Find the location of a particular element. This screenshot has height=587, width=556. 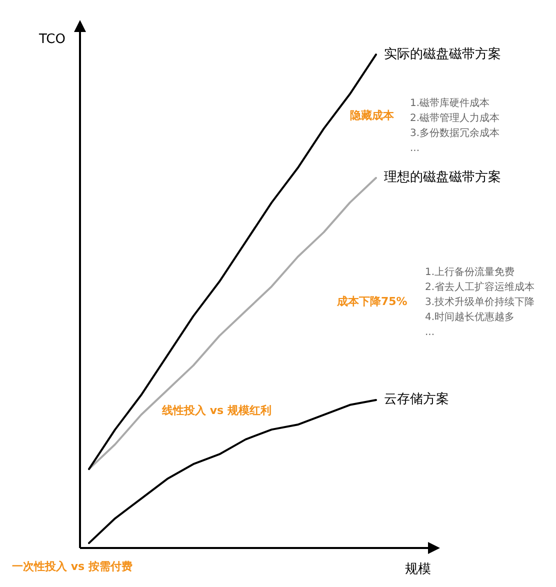

annotation: 成本下降75% is located at coordinates (372, 301).